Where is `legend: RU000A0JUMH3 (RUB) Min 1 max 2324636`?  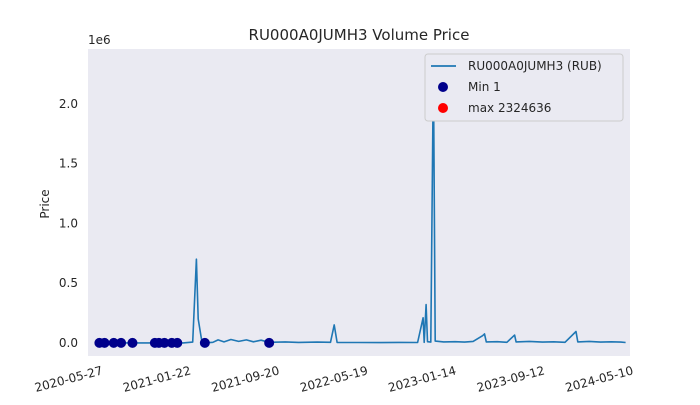 legend: RU000A0JUMH3 (RUB) Min 1 max 2324636 is located at coordinates (524, 87).